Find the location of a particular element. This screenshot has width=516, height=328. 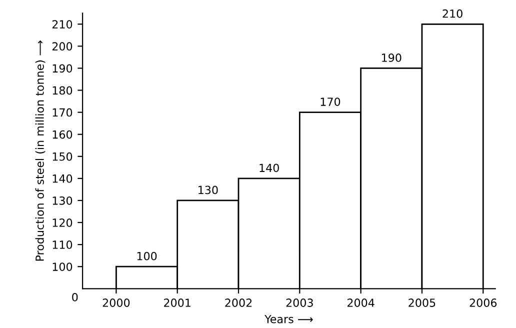

y-tick-label: 130 is located at coordinates (62, 200).